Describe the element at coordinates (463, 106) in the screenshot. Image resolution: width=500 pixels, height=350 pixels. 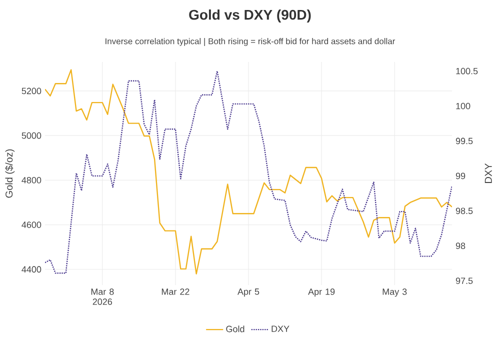
I see `y2-tick-label: 100` at that location.